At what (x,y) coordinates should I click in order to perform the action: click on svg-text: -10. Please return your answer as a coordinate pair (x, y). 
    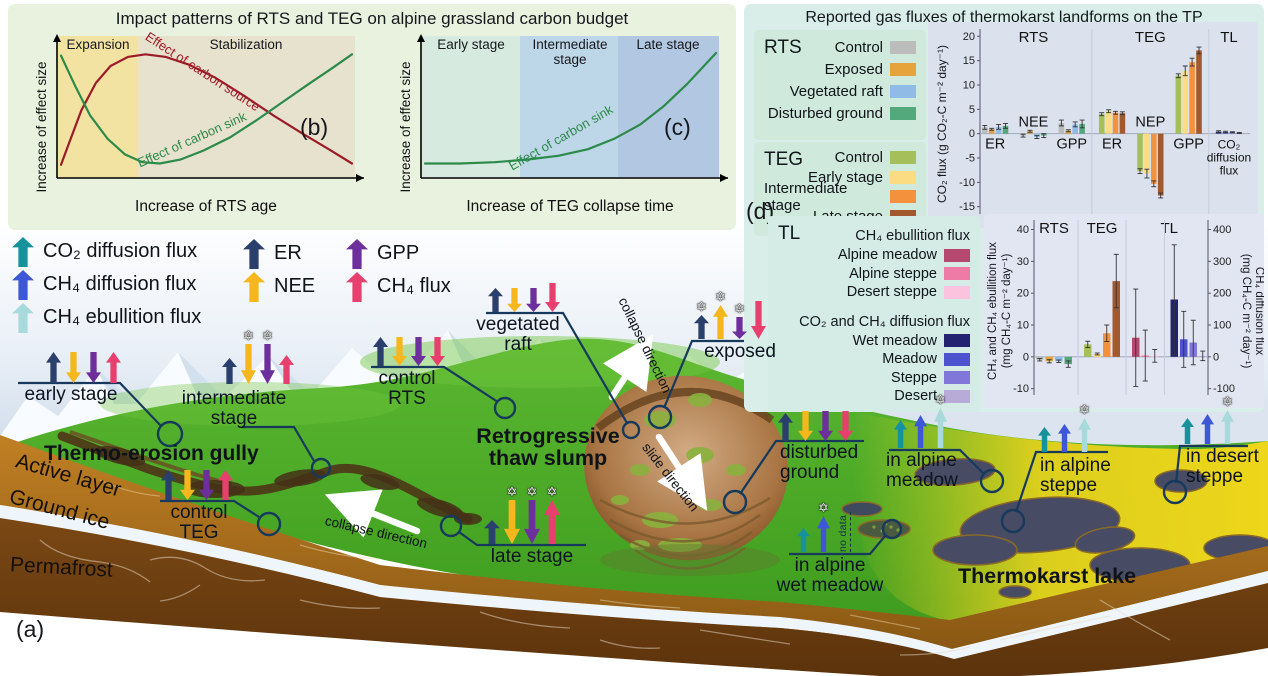
    Looking at the image, I should click on (1021, 389).